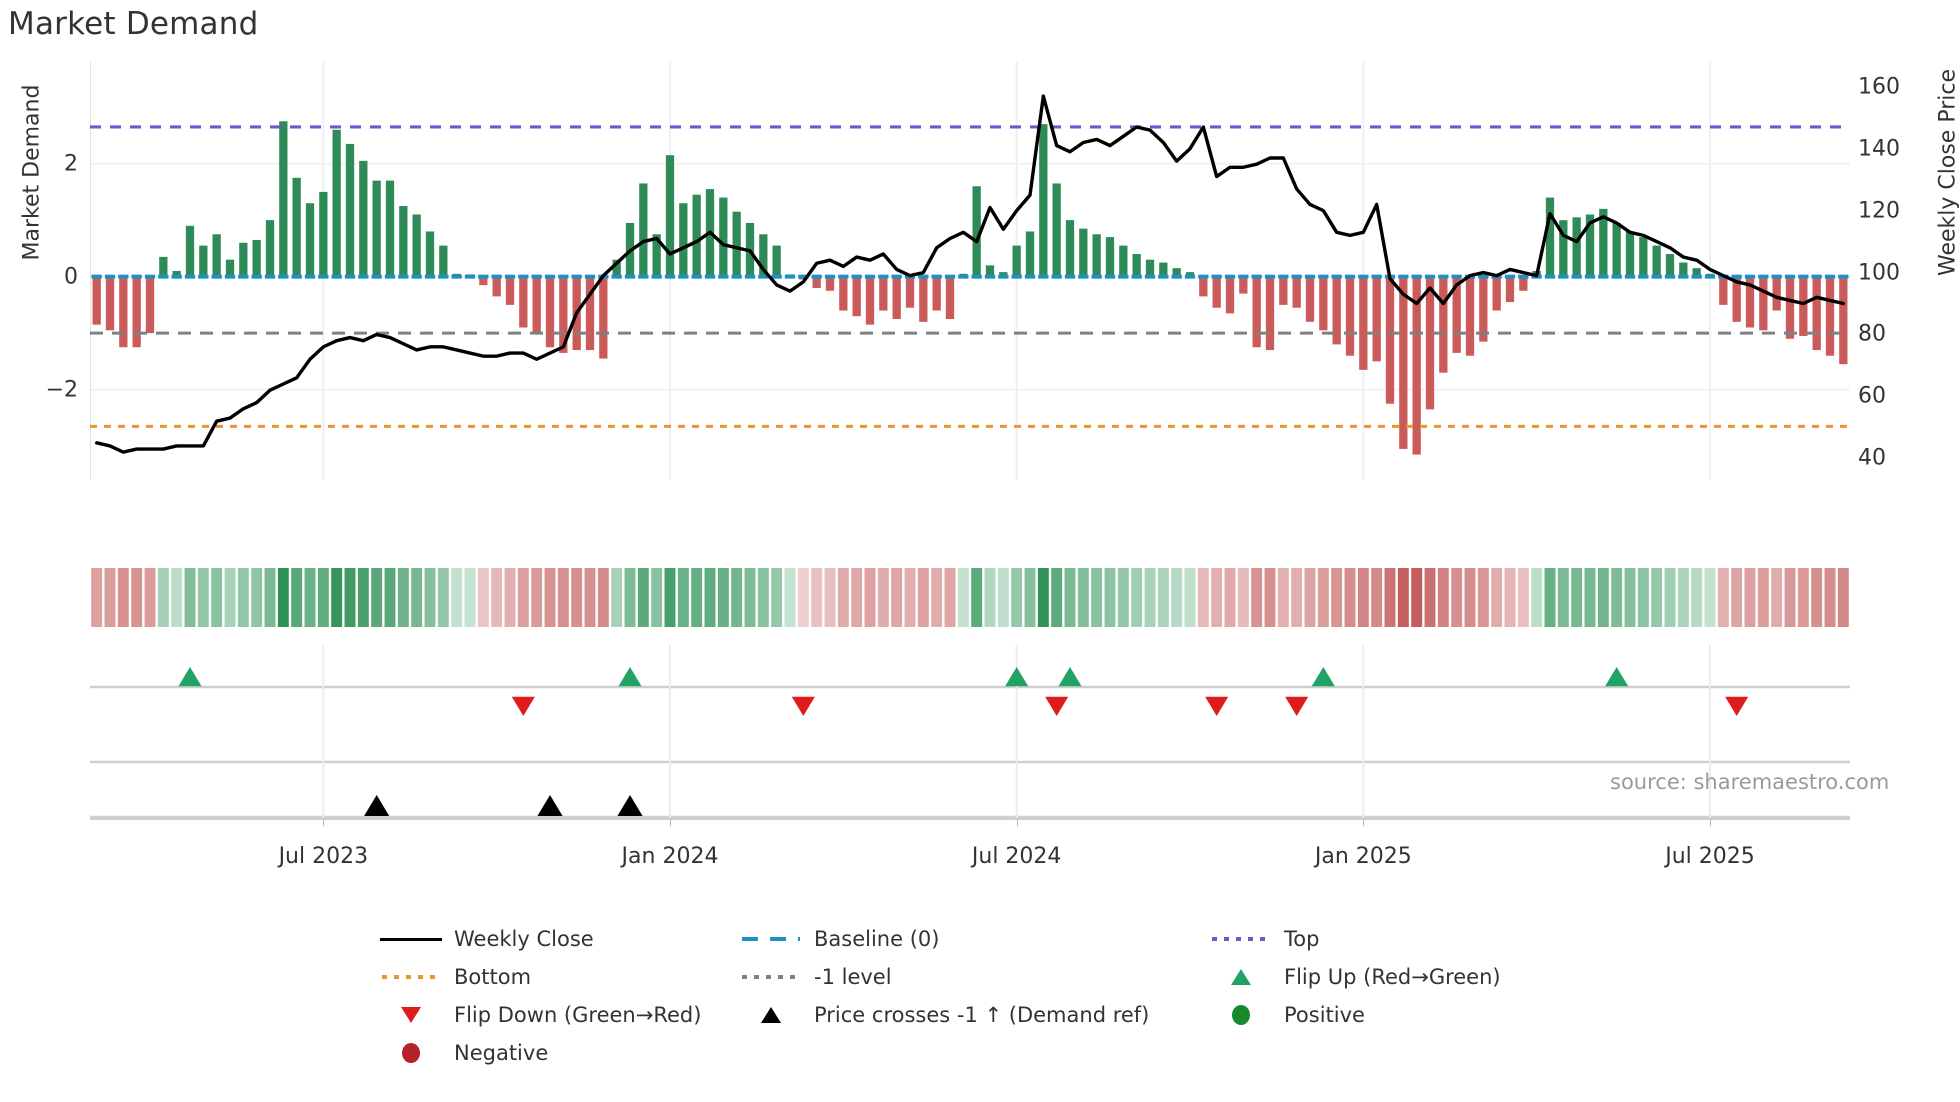 Image resolution: width=1960 pixels, height=1102 pixels. What do you see at coordinates (501, 1052) in the screenshot?
I see `legend-label: Negative` at bounding box center [501, 1052].